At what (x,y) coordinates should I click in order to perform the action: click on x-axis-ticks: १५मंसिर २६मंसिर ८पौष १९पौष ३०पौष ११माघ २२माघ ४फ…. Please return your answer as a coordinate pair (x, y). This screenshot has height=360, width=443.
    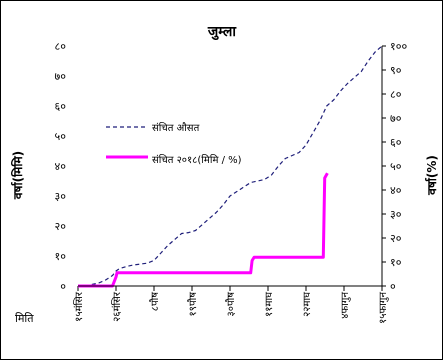
    Looking at the image, I should click on (231, 305).